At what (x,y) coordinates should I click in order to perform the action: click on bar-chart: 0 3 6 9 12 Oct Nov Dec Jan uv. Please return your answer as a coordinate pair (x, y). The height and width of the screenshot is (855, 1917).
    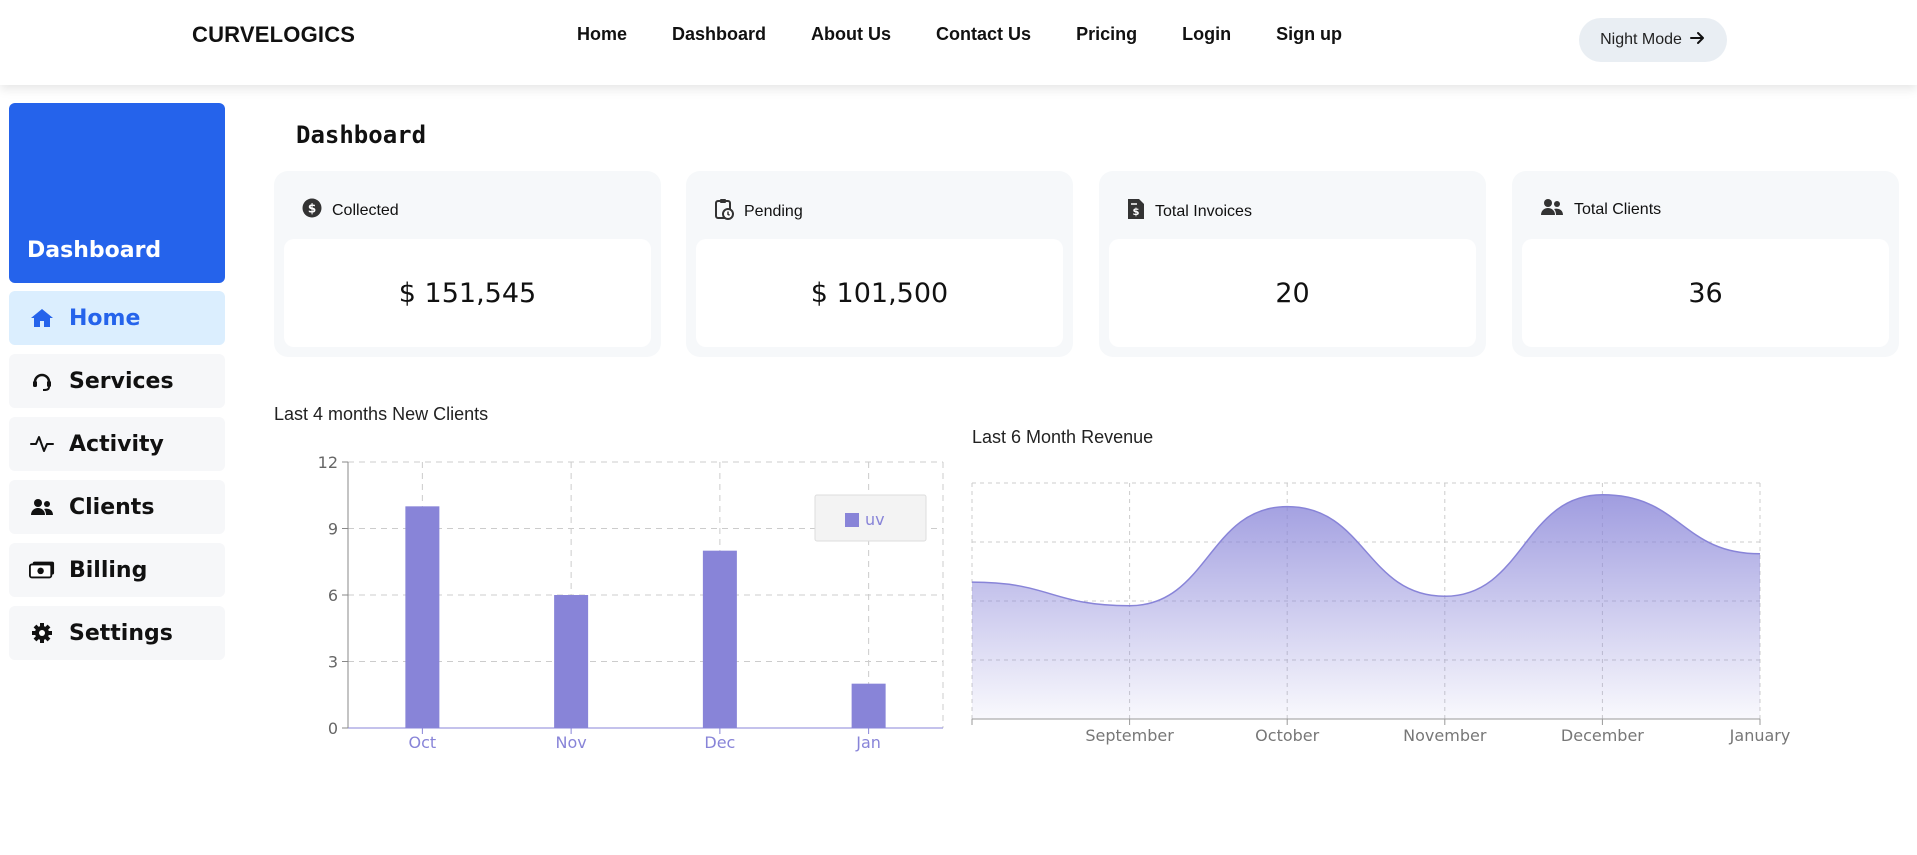
    Looking at the image, I should click on (631, 602).